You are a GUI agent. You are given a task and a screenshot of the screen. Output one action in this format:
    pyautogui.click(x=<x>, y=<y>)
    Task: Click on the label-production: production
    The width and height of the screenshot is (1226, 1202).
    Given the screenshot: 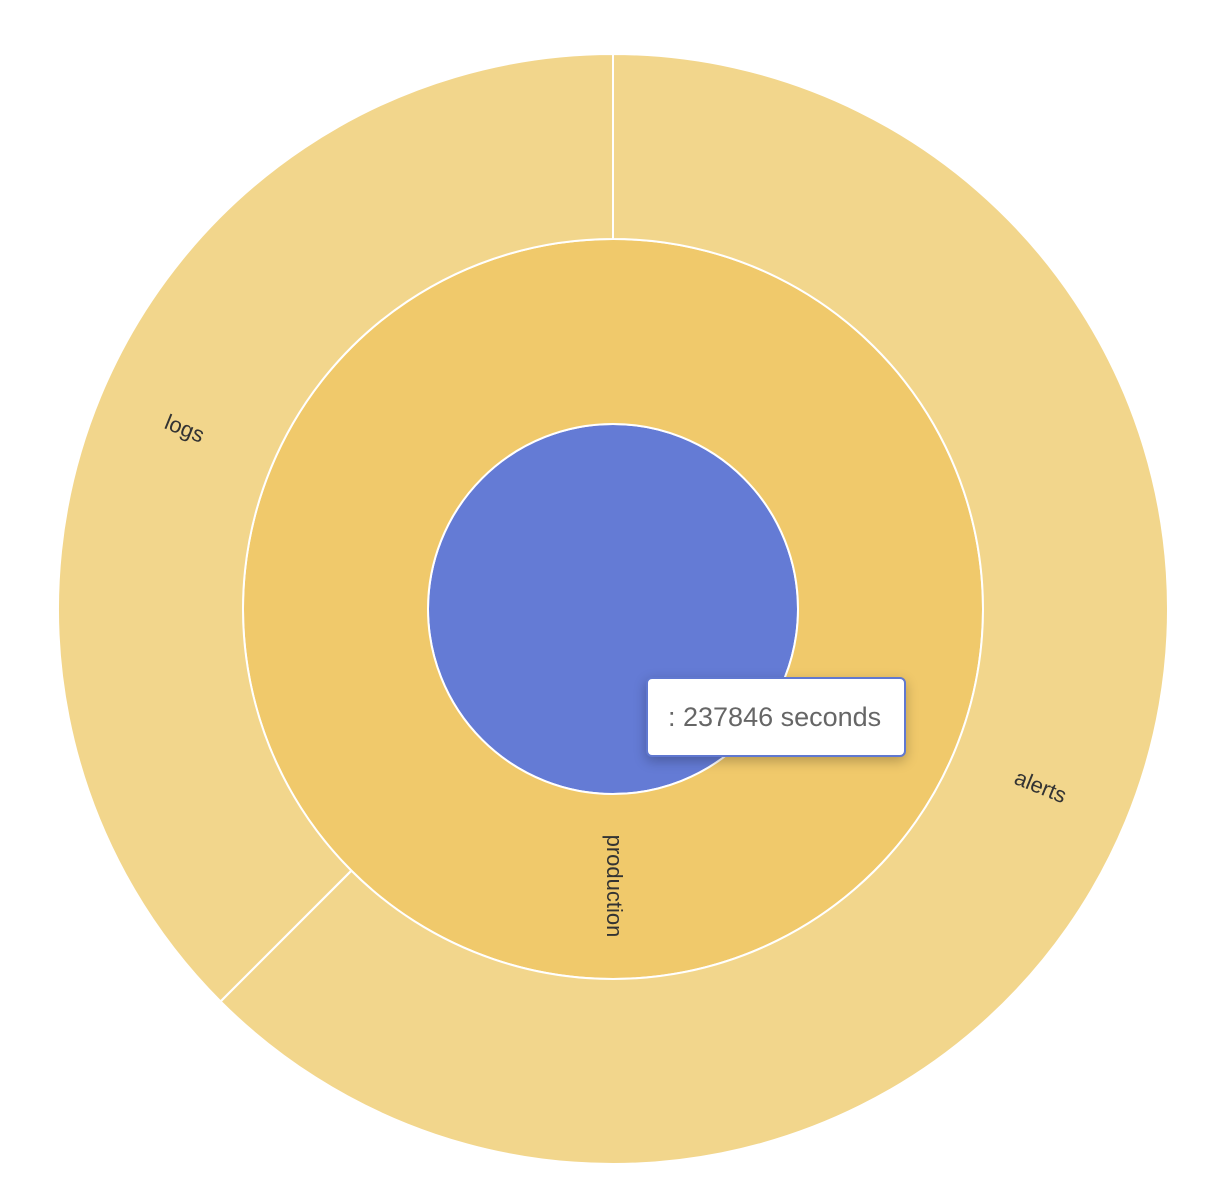 What is the action you would take?
    pyautogui.click(x=614, y=886)
    